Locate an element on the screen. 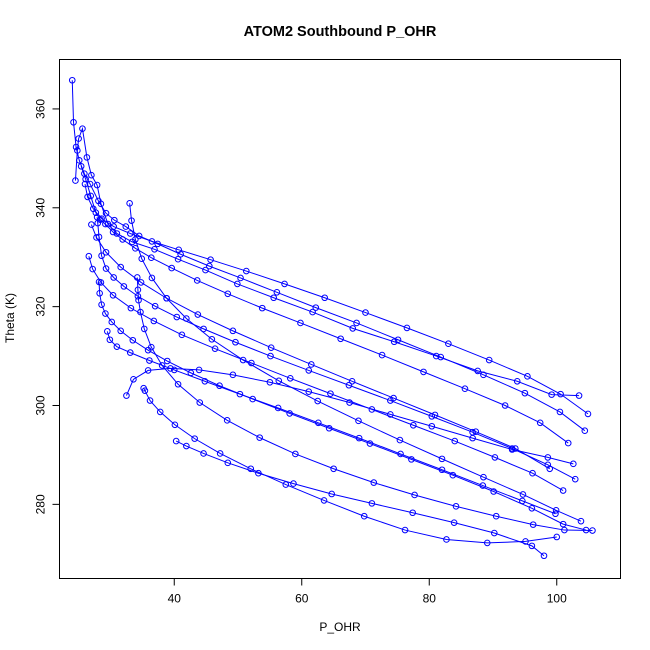 The height and width of the screenshot is (650, 650). y-tick-label: 360 is located at coordinates (41, 109).